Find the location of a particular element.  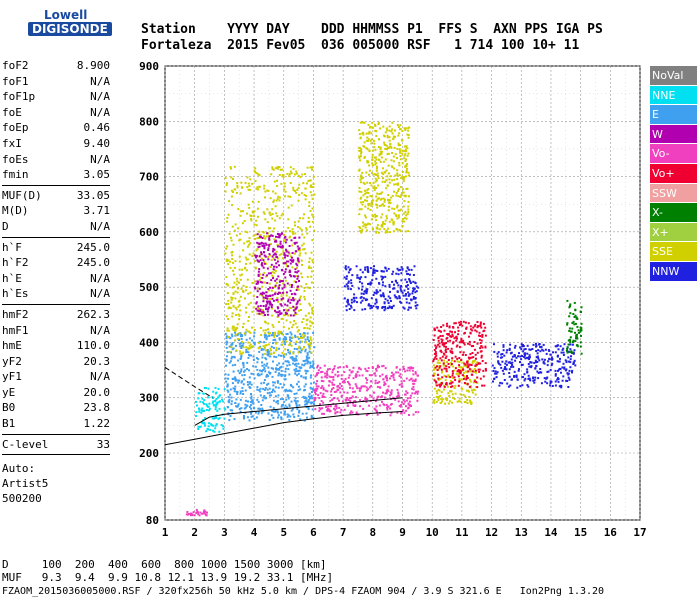

param-name: yF2 is located at coordinates (12, 361).